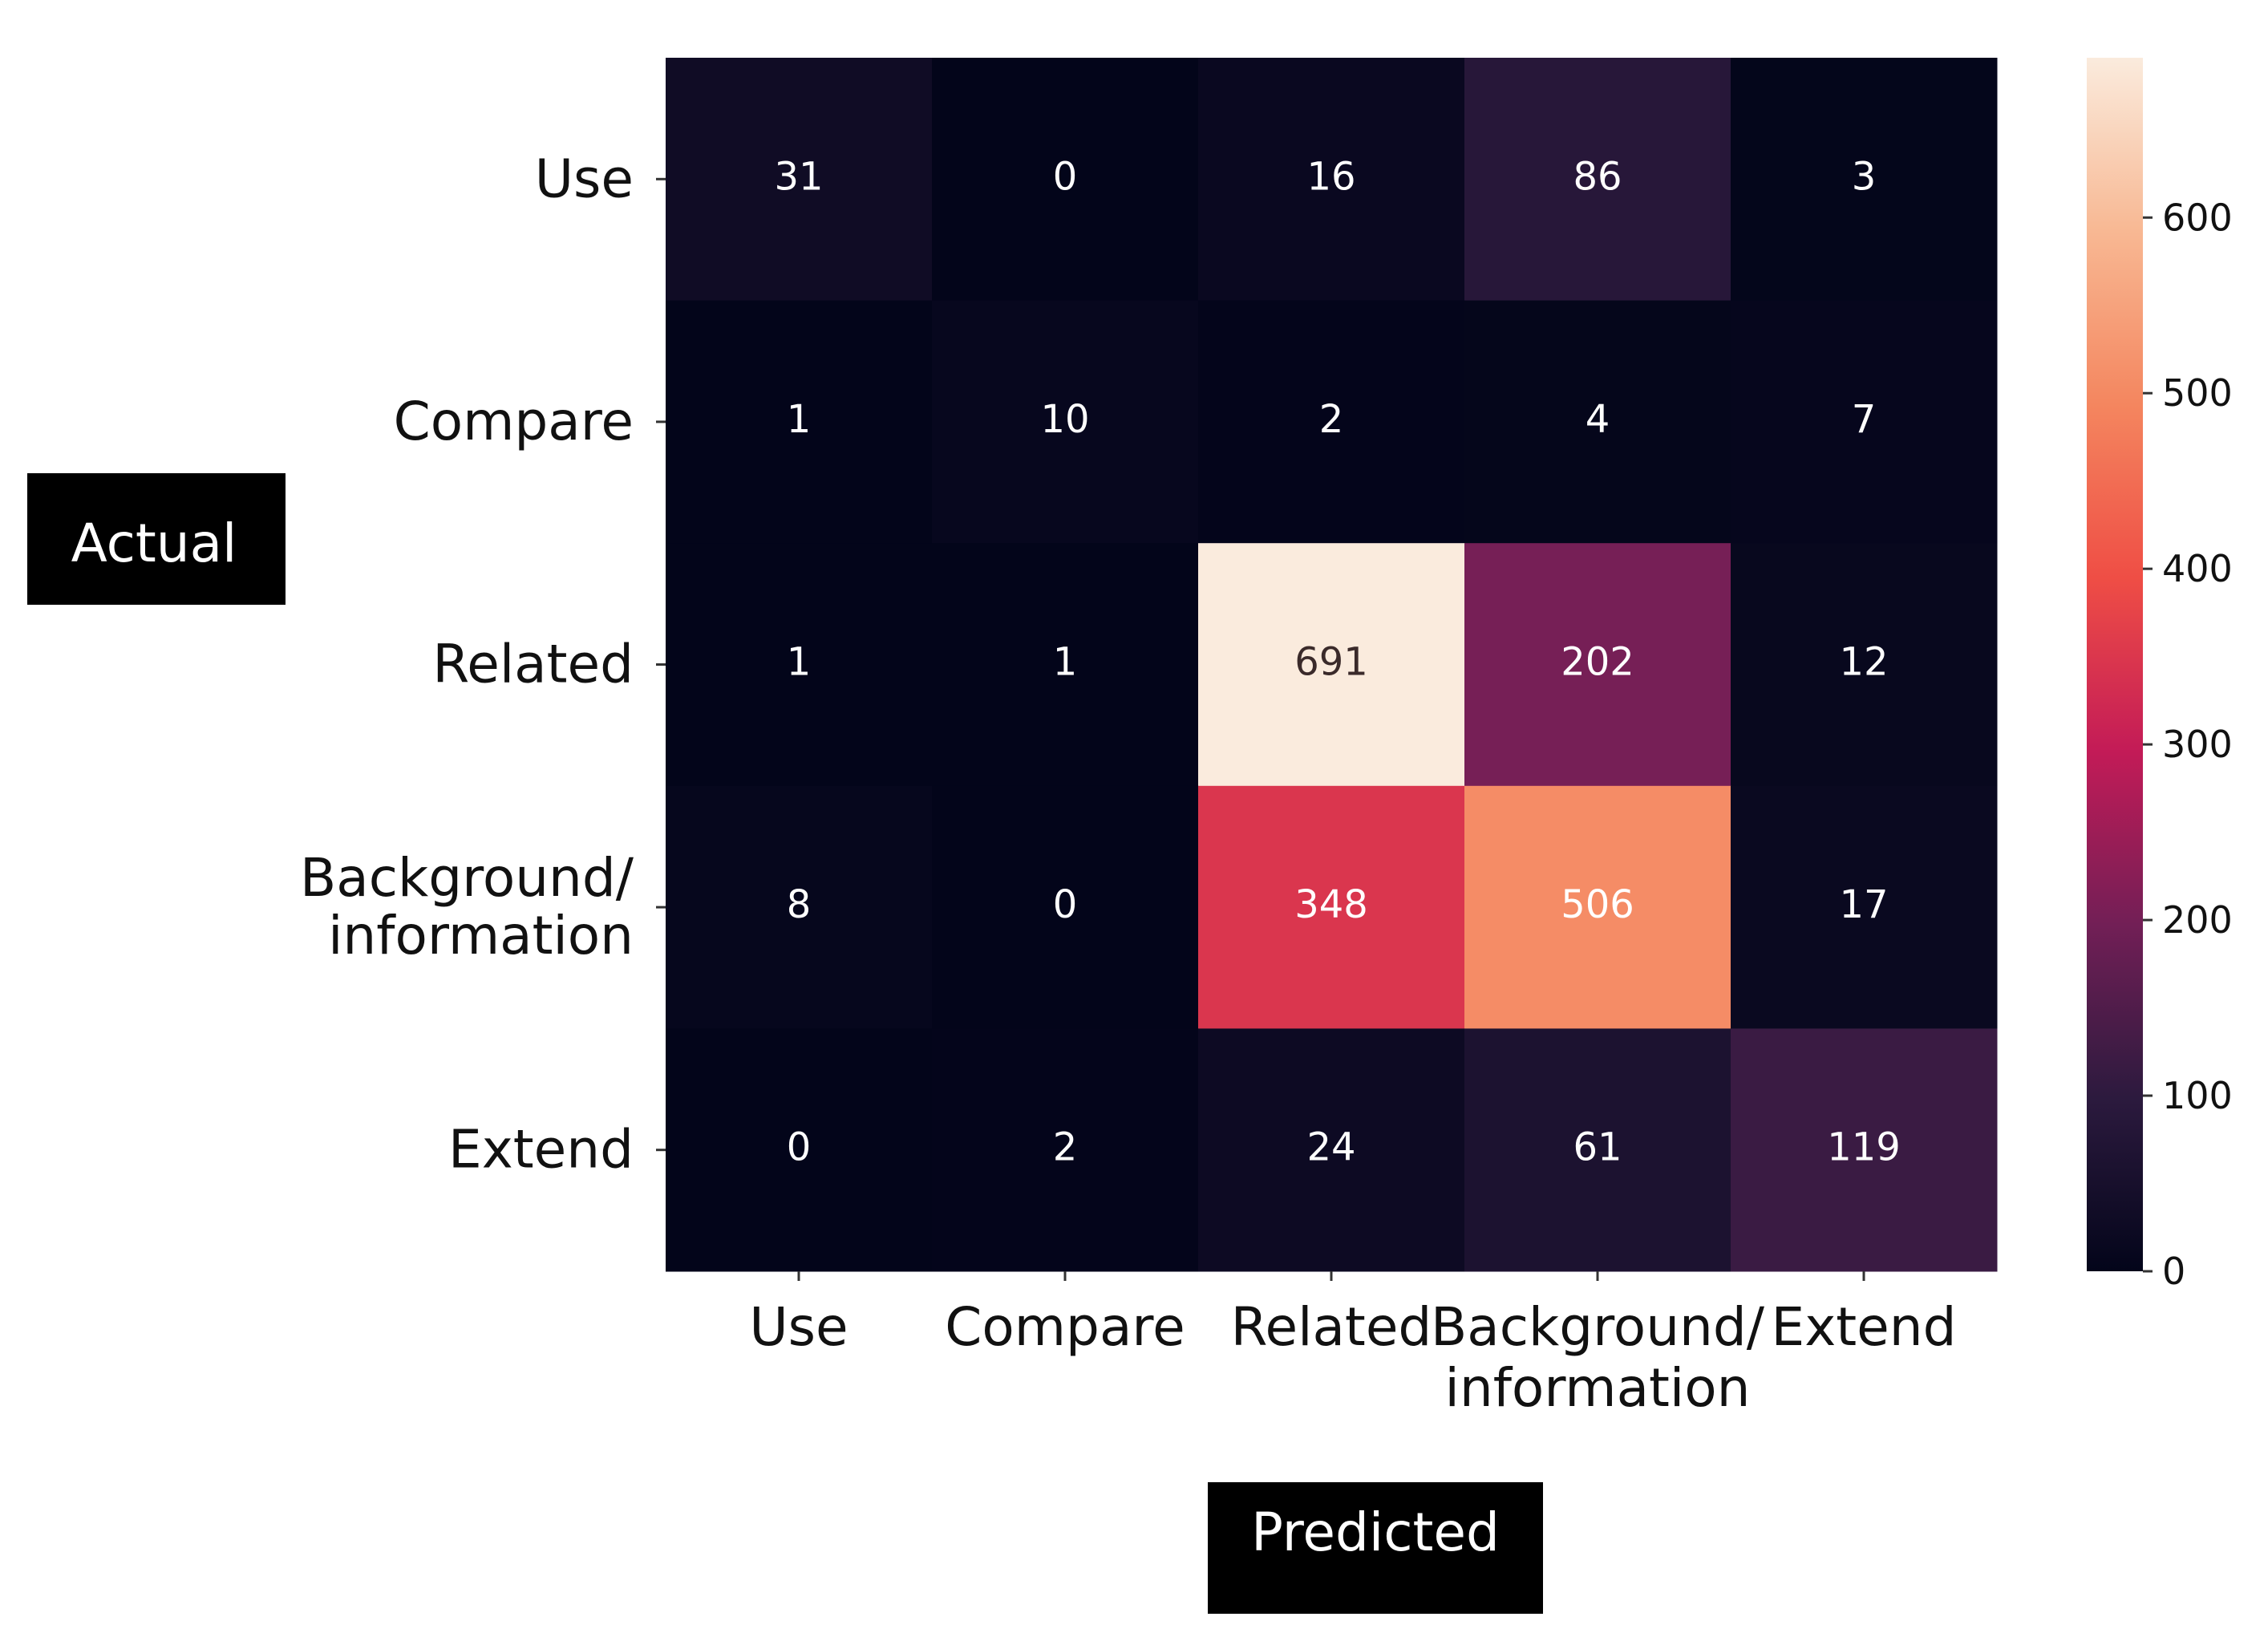 This screenshot has height=1633, width=2268. I want to click on y-axis-title: Actual, so click(154, 543).